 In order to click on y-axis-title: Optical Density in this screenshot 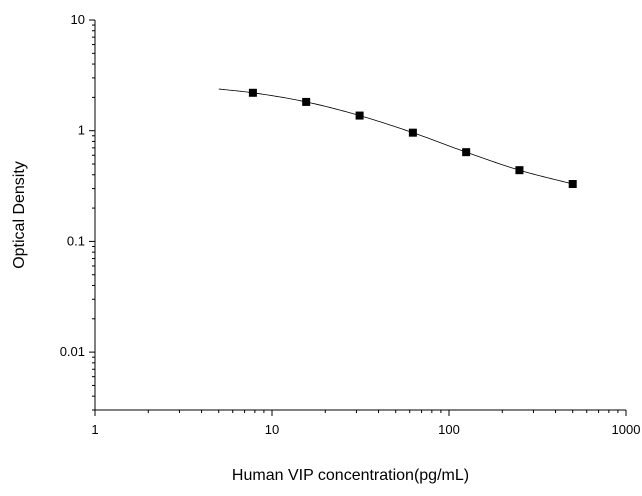, I will do `click(19, 215)`.